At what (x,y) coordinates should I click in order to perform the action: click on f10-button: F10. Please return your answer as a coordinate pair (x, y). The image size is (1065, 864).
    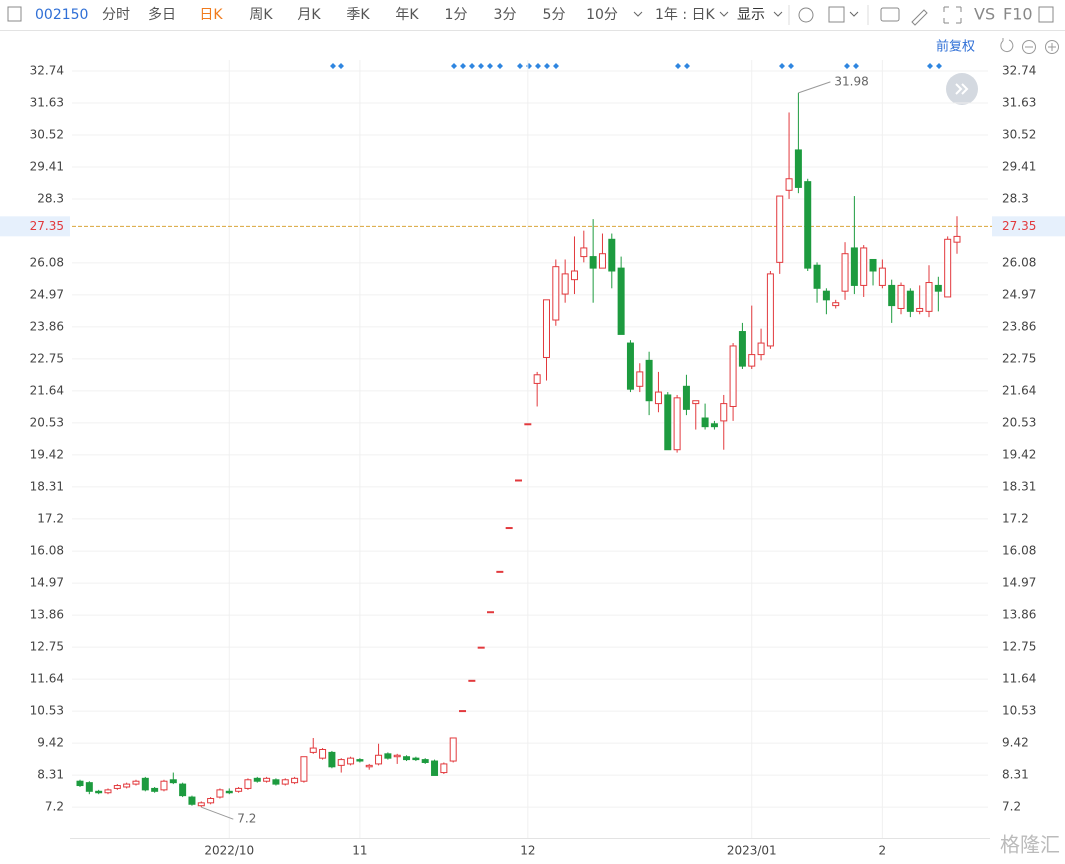
    Looking at the image, I should click on (1018, 14).